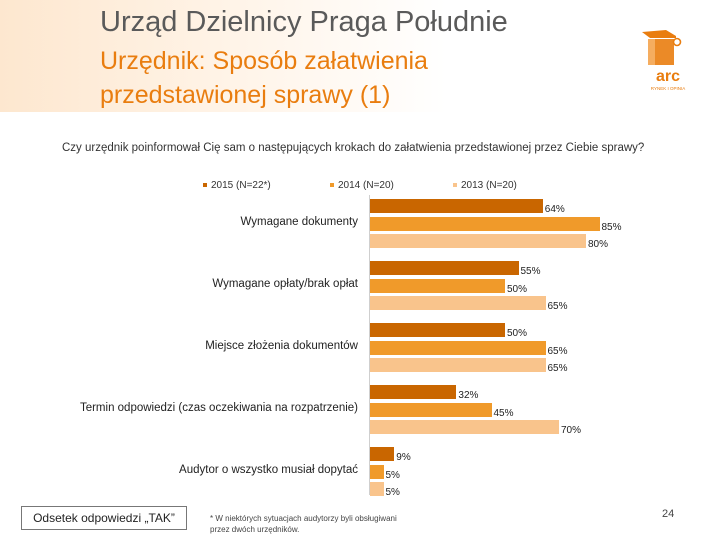 The height and width of the screenshot is (540, 720). I want to click on legend-swatch-2013, so click(455, 185).